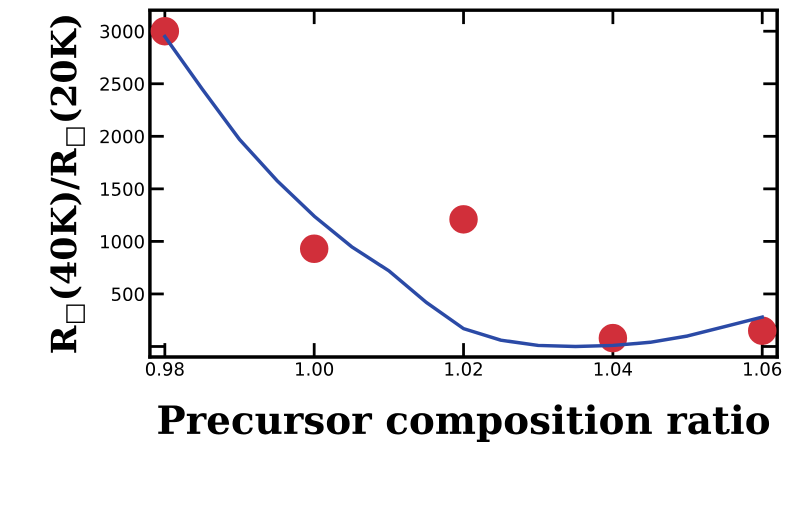 The height and width of the screenshot is (510, 789). I want to click on y-tick-label: 500, so click(128, 294).